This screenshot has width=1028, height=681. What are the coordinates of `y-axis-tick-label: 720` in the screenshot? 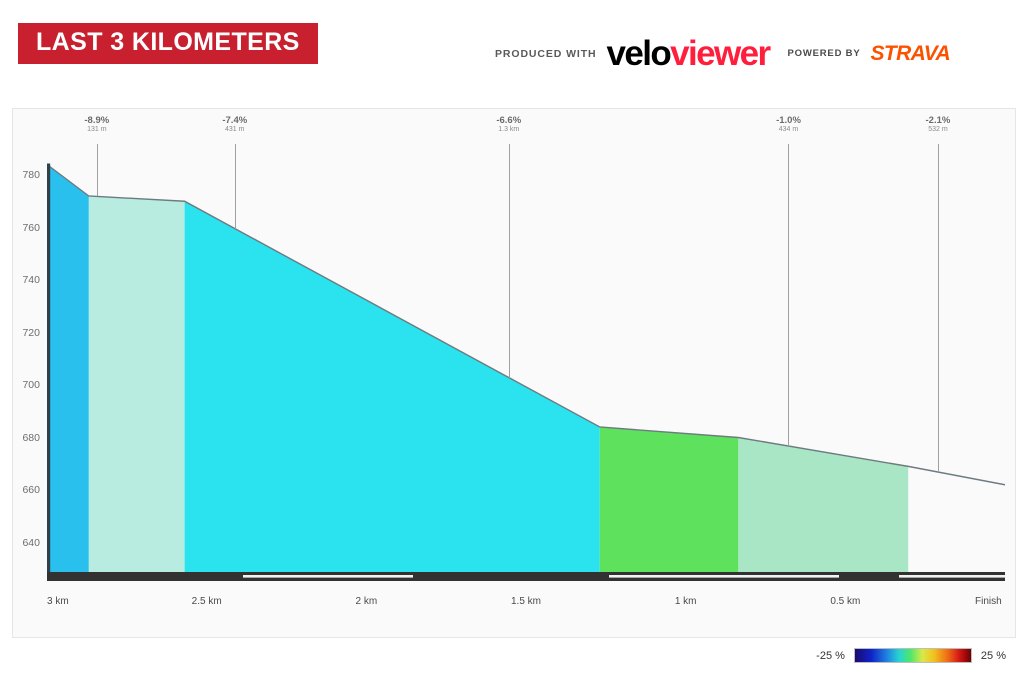 It's located at (31, 332).